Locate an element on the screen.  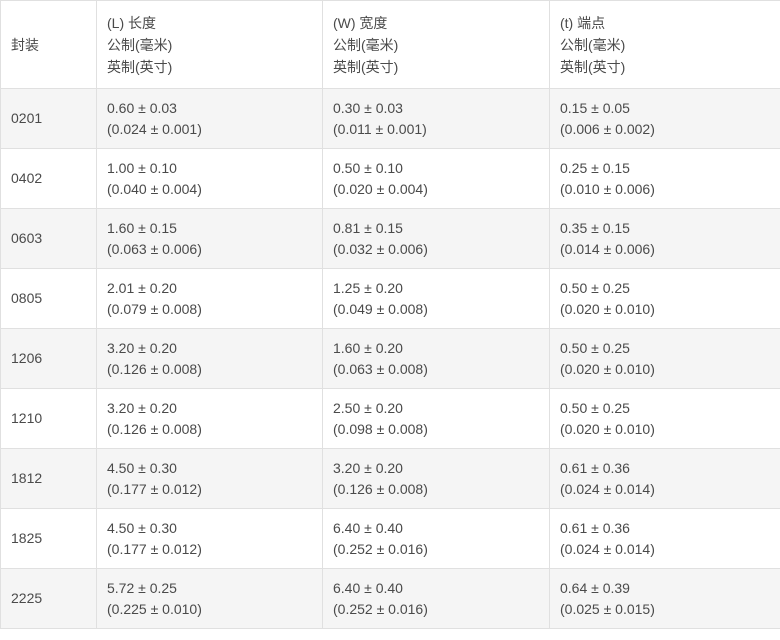
package-value: 0402 is located at coordinates (27, 178).